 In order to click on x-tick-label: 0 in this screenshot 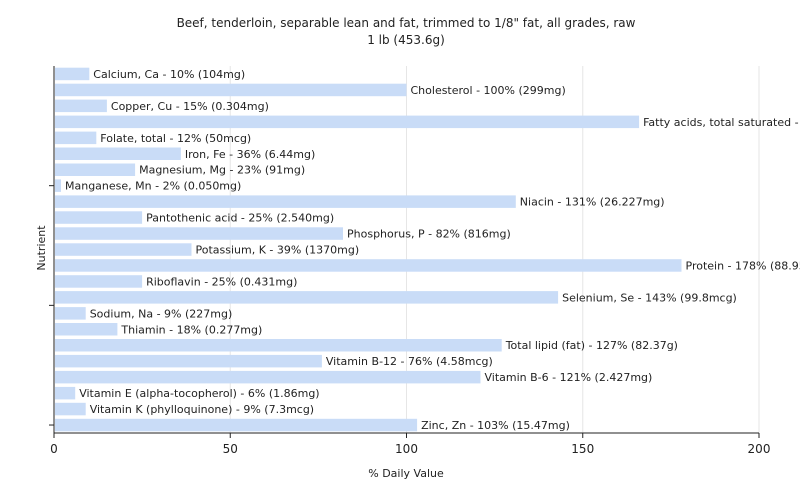, I will do `click(54, 449)`.